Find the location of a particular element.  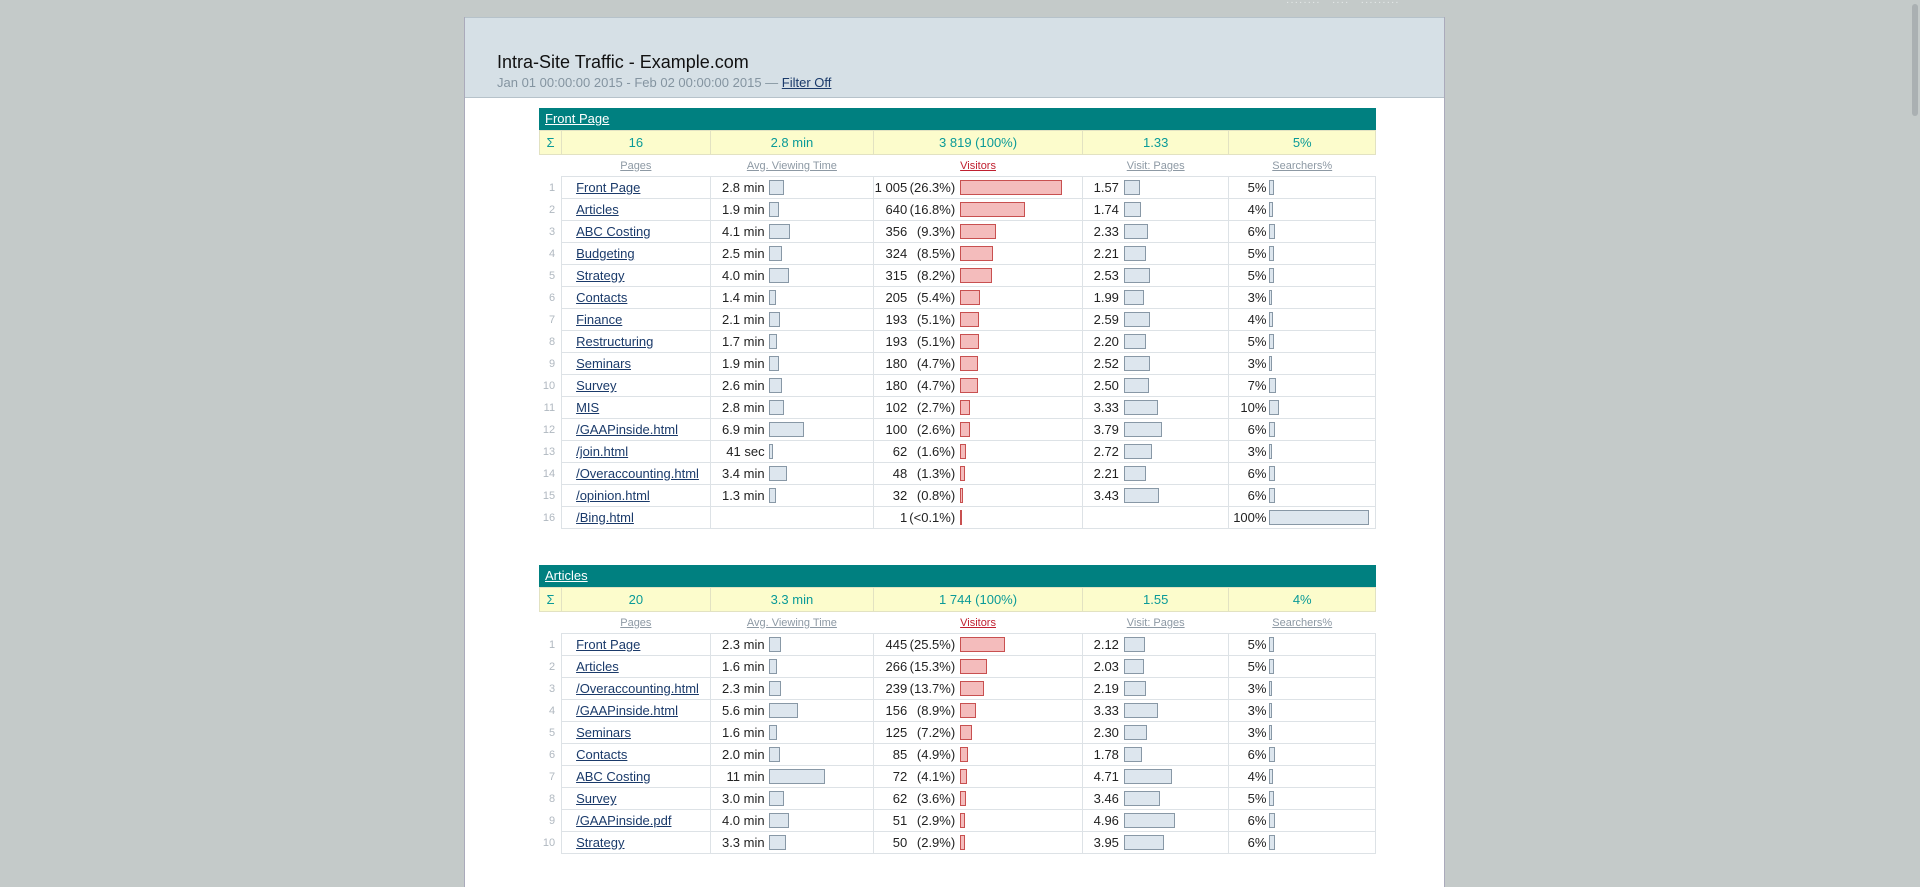

visit-pages-cell: 3.95 is located at coordinates (1155, 842).